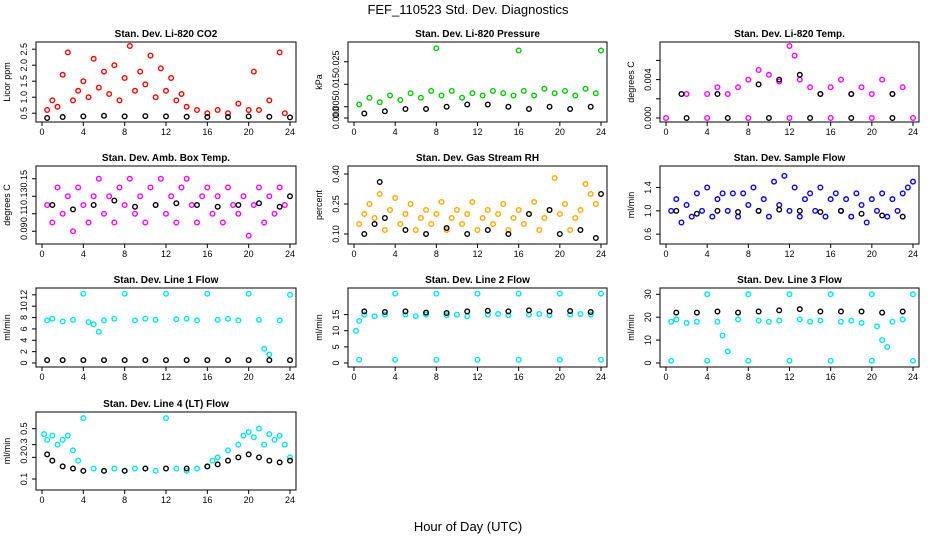 Image resolution: width=936 pixels, height=540 pixels. What do you see at coordinates (319, 204) in the screenshot?
I see `y-axis-label: percent` at bounding box center [319, 204].